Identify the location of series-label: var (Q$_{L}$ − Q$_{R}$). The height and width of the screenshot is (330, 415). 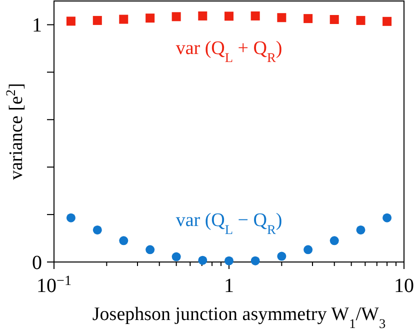
(229, 223).